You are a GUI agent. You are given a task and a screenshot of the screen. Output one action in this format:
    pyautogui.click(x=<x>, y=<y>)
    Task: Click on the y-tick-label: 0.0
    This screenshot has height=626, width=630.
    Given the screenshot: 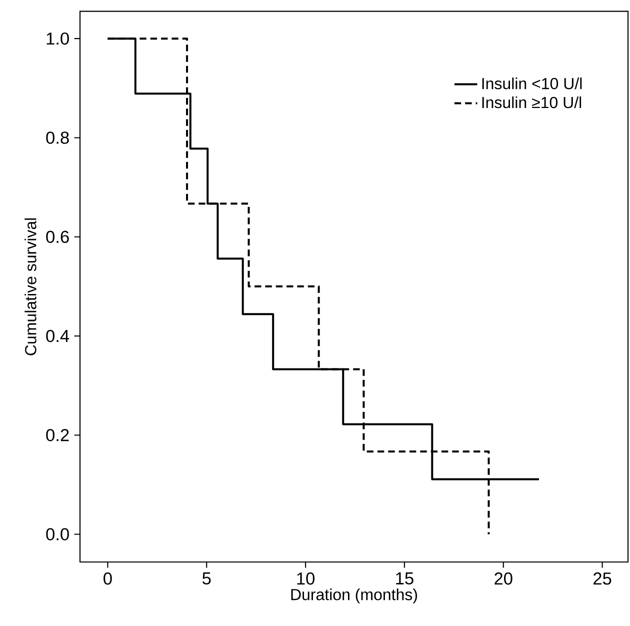 What is the action you would take?
    pyautogui.click(x=57, y=534)
    